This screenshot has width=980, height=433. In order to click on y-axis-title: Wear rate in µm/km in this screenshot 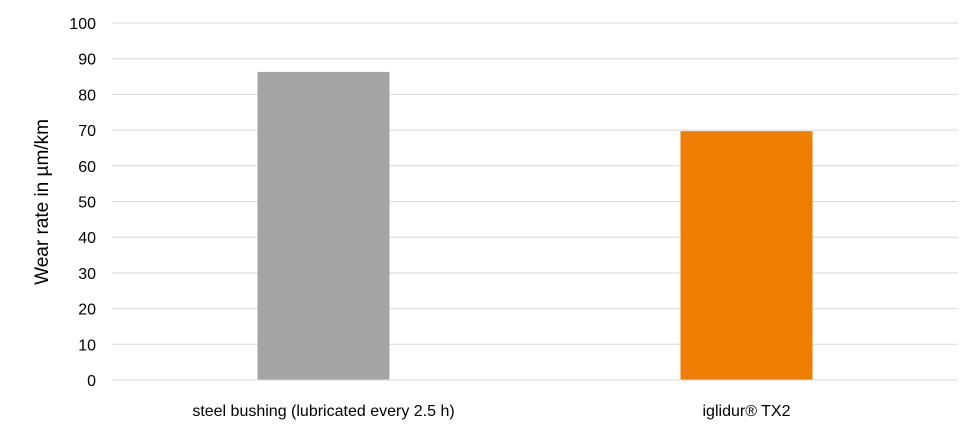, I will do `click(42, 202)`.